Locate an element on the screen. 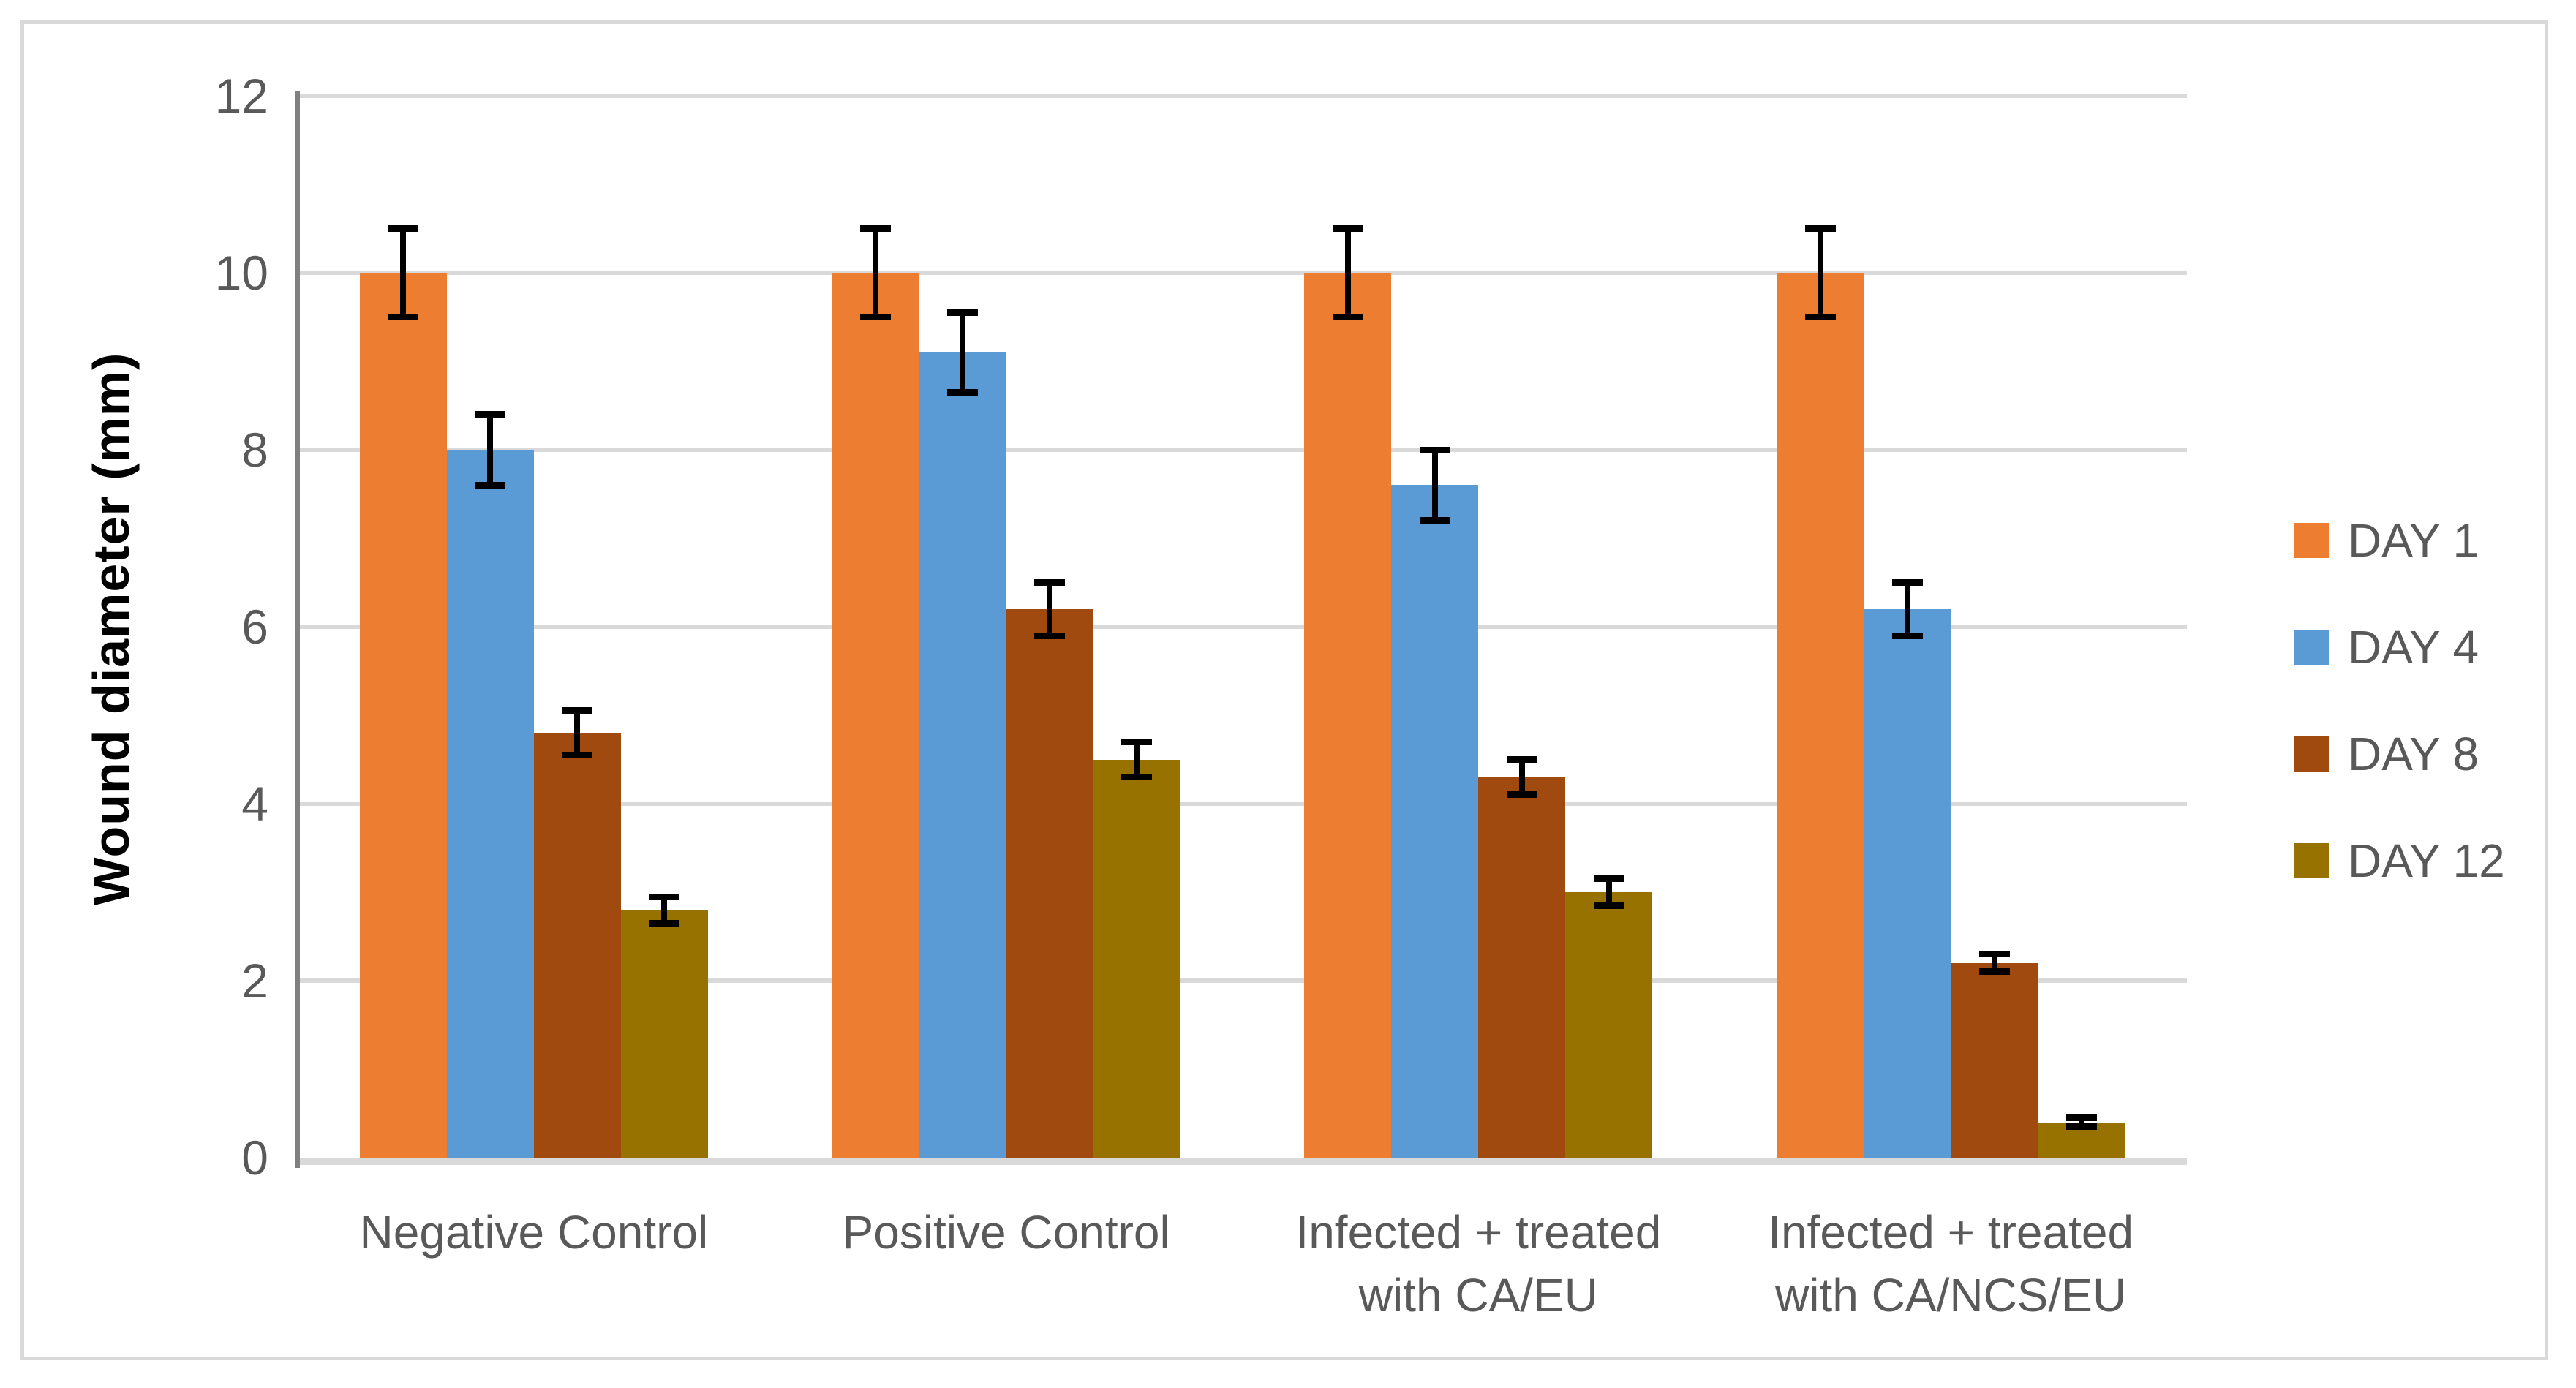  bar-day-8-cat2 is located at coordinates (1049, 883).